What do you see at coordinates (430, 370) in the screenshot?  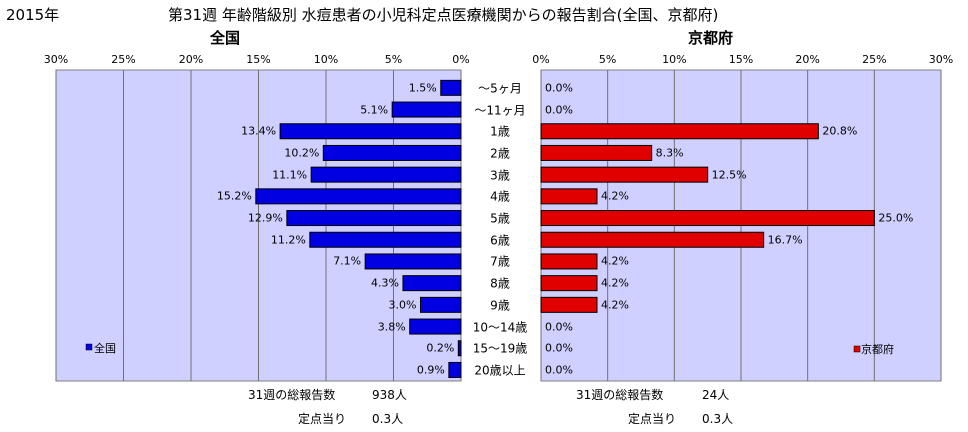 I see `national-value-label: 0.9%` at bounding box center [430, 370].